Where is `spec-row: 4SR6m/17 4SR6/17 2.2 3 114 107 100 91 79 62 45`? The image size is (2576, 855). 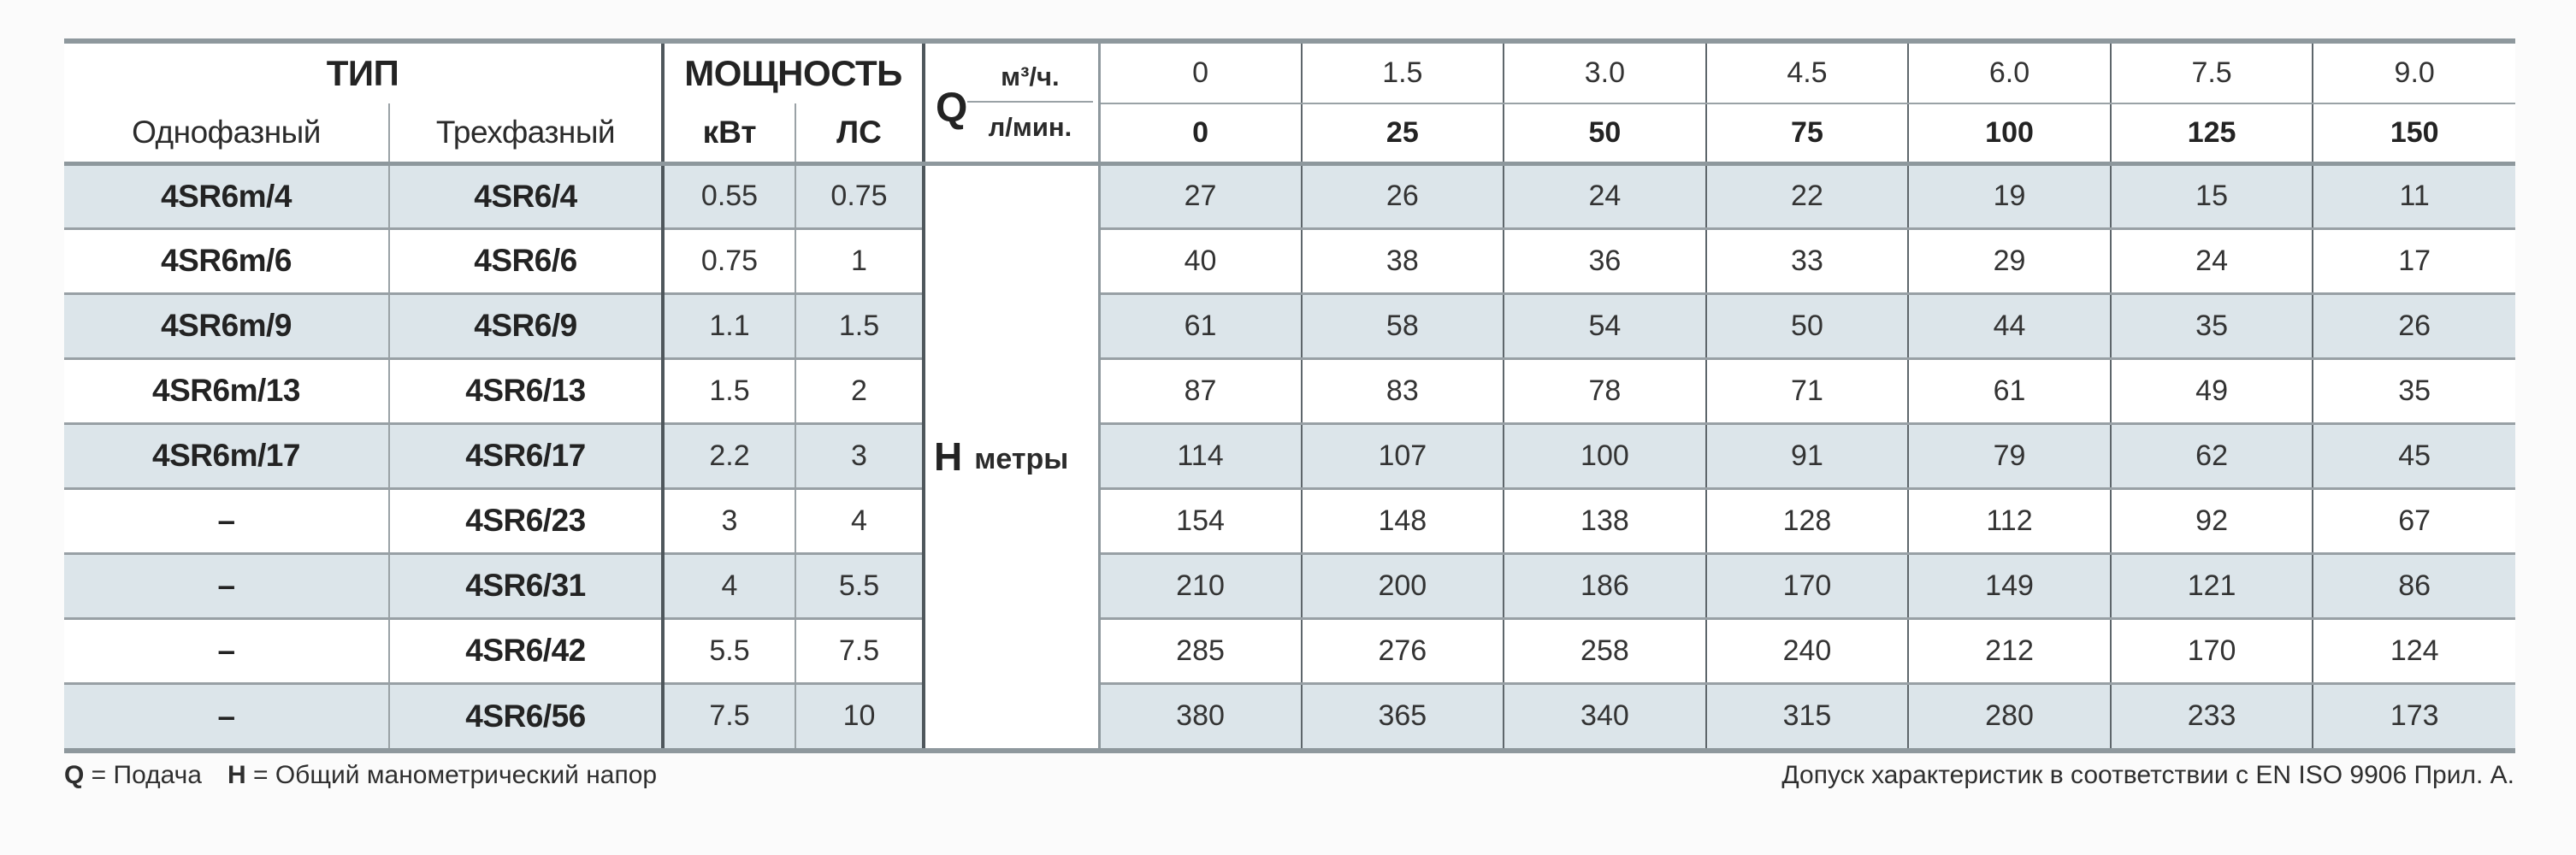
spec-row: 4SR6m/17 4SR6/17 2.2 3 114 107 100 91 79 62 45 is located at coordinates (1289, 456).